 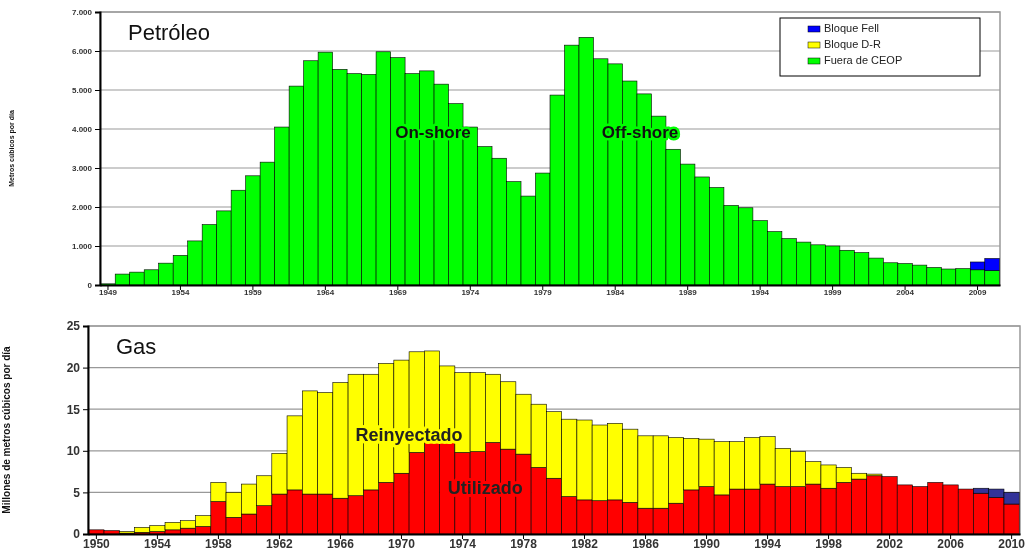 I want to click on legend-label: Fuera de CEOP, so click(x=863, y=60).